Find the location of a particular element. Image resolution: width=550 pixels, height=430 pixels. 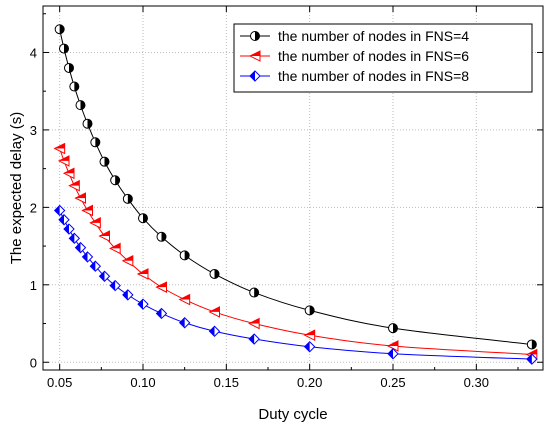

legend-item: the number of nodes in FNS=8 is located at coordinates (354, 76).